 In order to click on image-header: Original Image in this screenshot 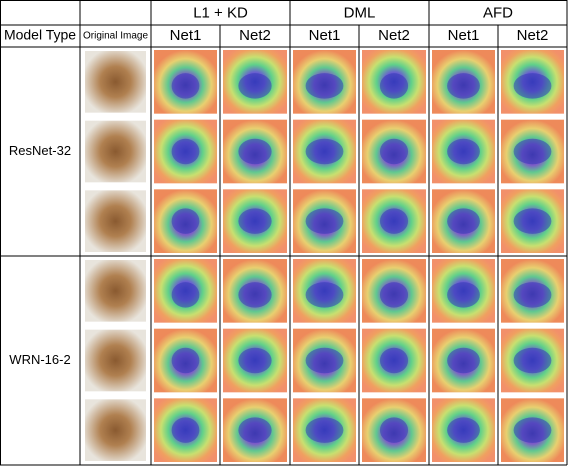, I will do `click(115, 36)`.